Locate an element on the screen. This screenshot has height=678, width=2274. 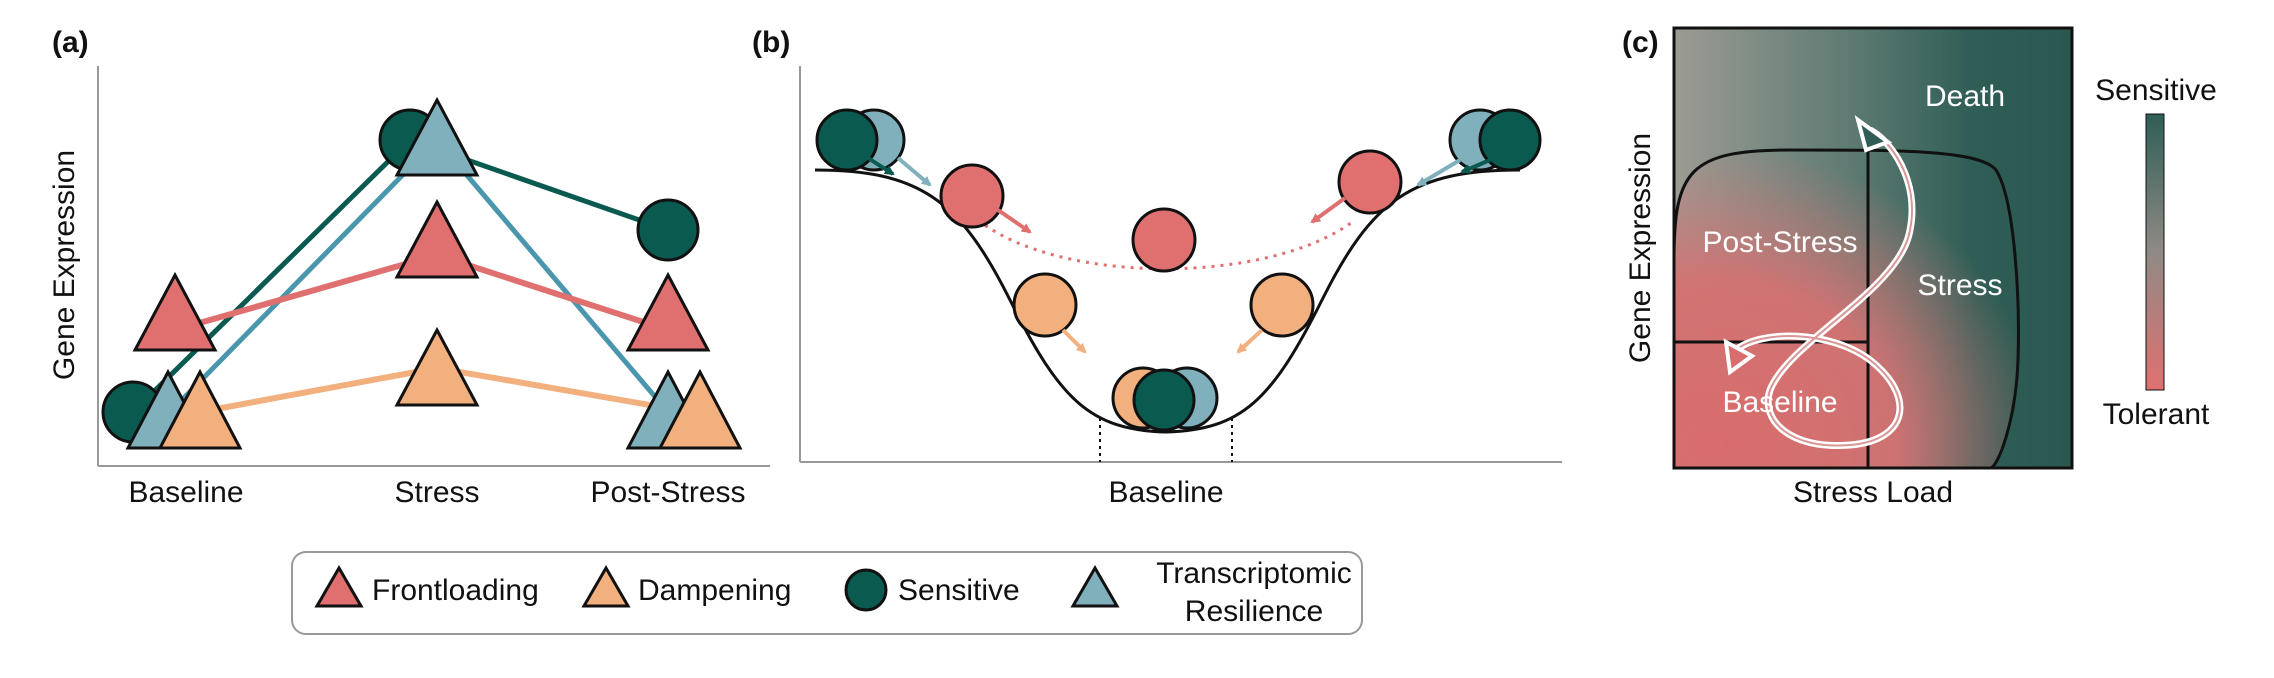
sensitive-arrow-right is located at coordinates (1475, 166).